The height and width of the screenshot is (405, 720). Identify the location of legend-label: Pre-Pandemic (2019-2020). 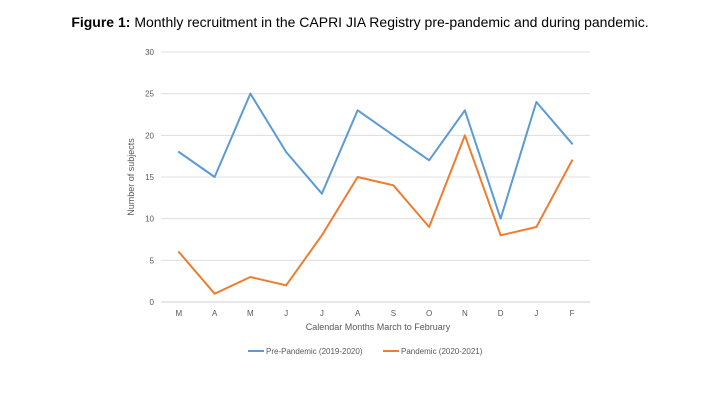
(314, 351).